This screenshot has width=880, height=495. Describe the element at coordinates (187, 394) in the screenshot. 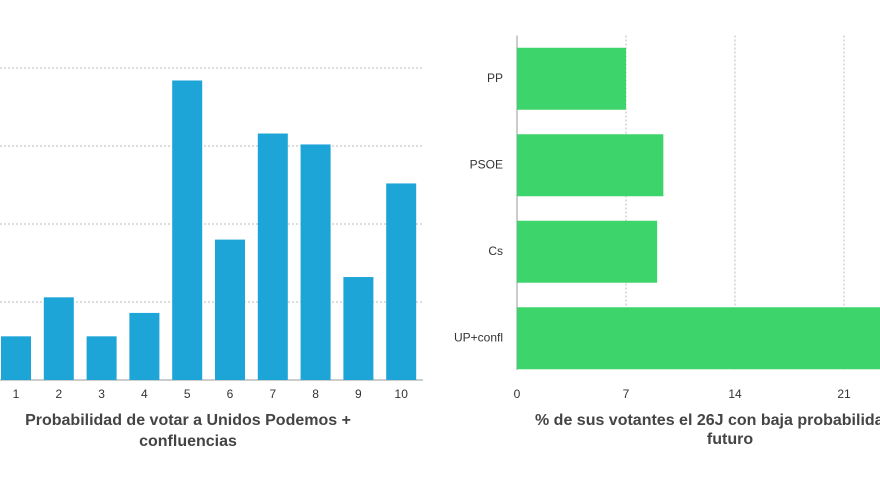

I see `x-tick-label: 5` at that location.